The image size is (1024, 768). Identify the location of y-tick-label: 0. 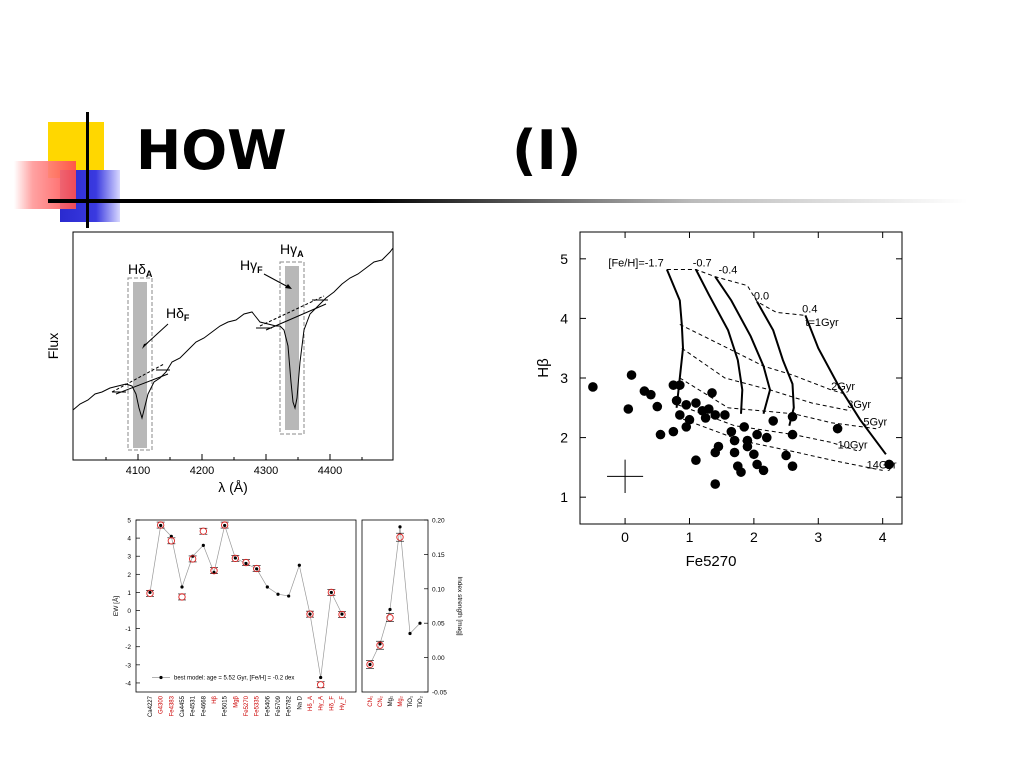
(129, 611).